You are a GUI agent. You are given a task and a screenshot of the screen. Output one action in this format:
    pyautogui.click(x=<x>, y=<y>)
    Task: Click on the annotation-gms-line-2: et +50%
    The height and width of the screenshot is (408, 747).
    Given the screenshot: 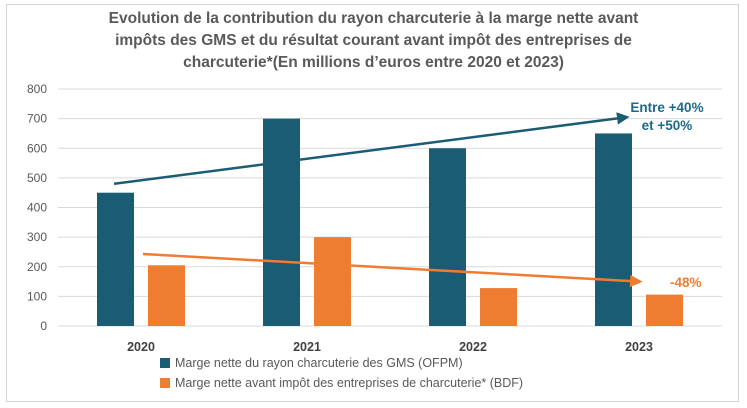 What is the action you would take?
    pyautogui.click(x=667, y=125)
    